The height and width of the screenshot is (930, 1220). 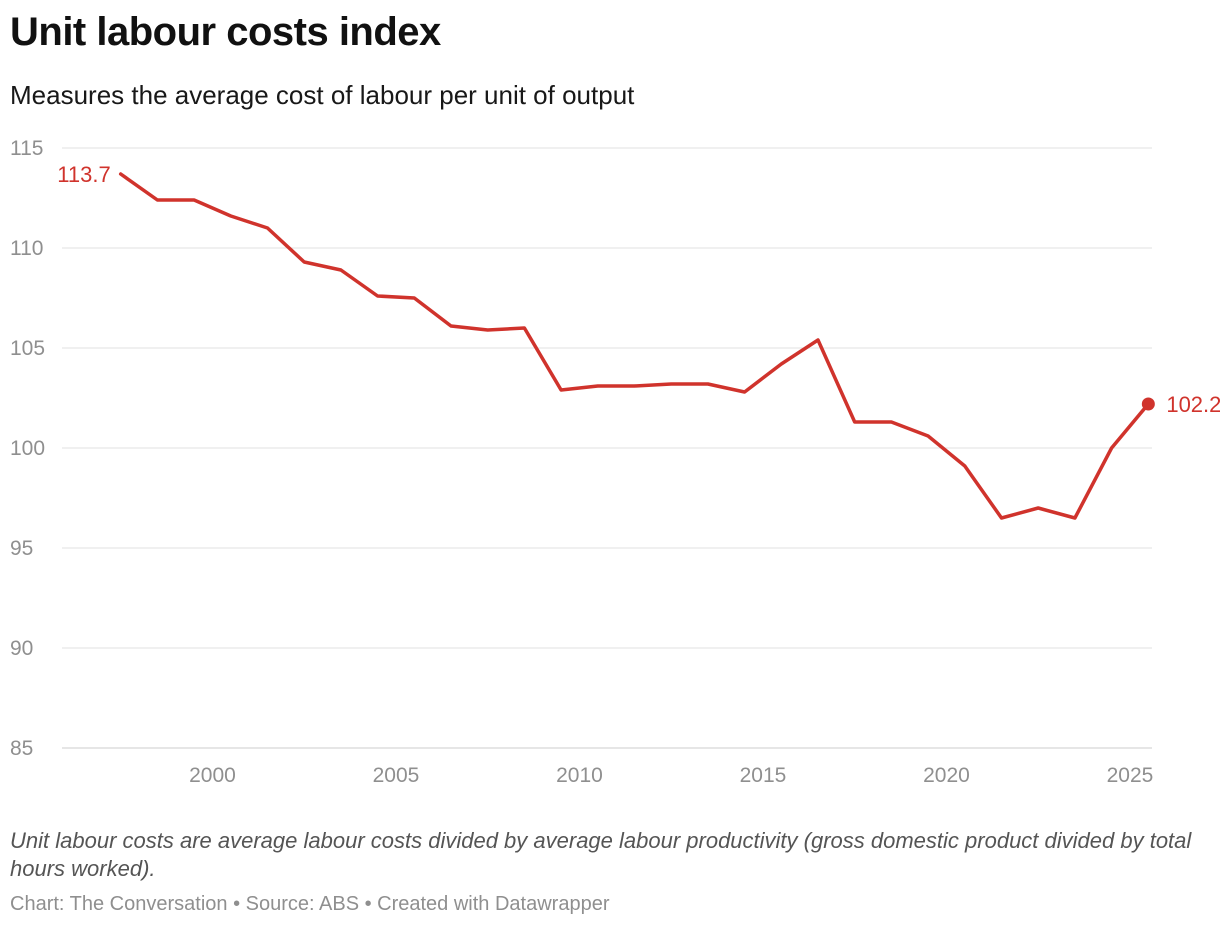 I want to click on end-point-marker, so click(x=1148, y=404).